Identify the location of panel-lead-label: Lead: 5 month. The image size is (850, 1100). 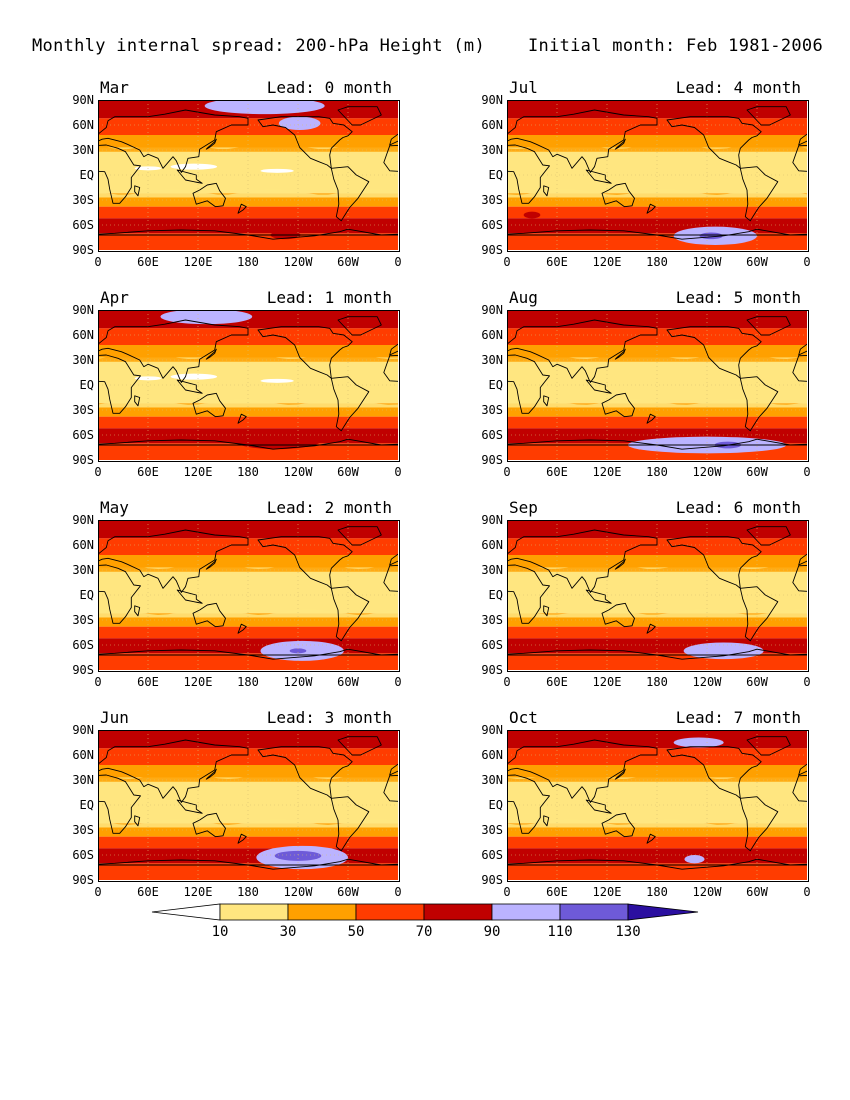
(738, 297).